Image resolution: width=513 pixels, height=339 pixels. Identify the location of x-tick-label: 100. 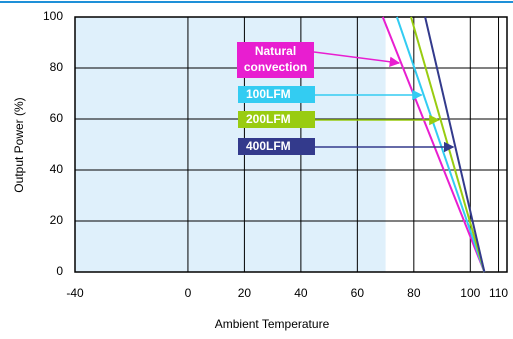
(470, 293).